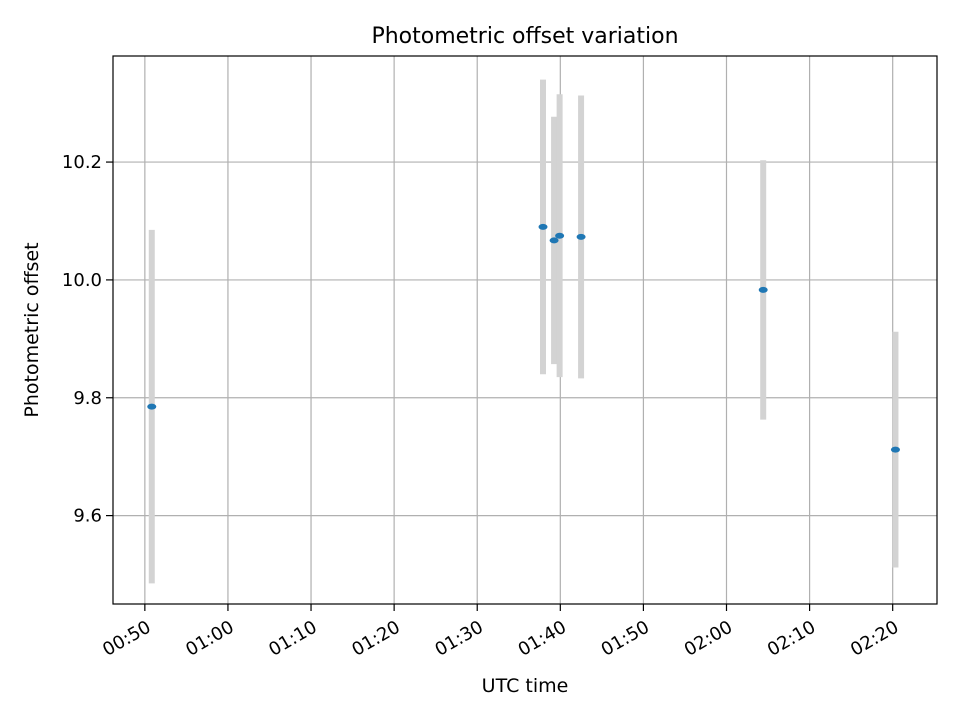 Image resolution: width=960 pixels, height=720 pixels. Describe the element at coordinates (82, 280) in the screenshot. I see `y-tick-label: 10.0` at that location.